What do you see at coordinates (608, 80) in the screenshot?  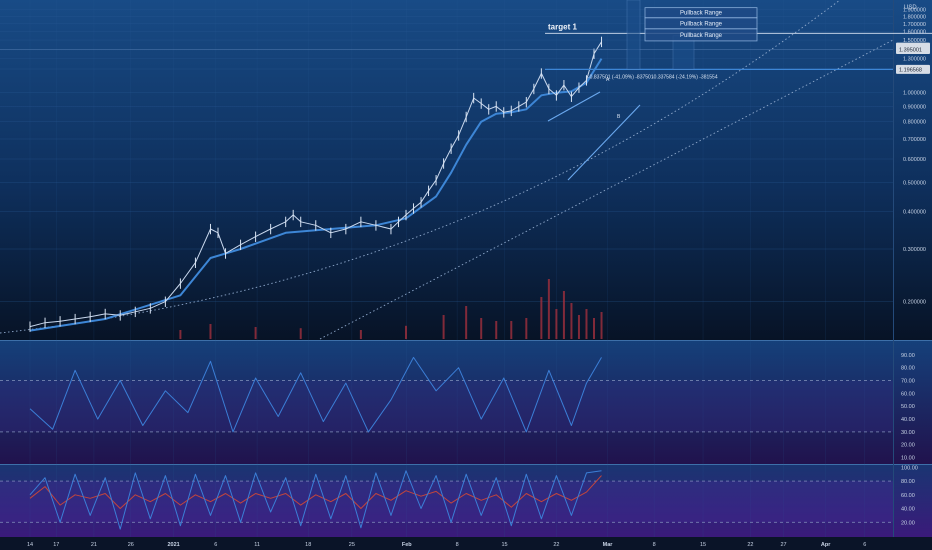 I see `wave-label-a: A` at bounding box center [608, 80].